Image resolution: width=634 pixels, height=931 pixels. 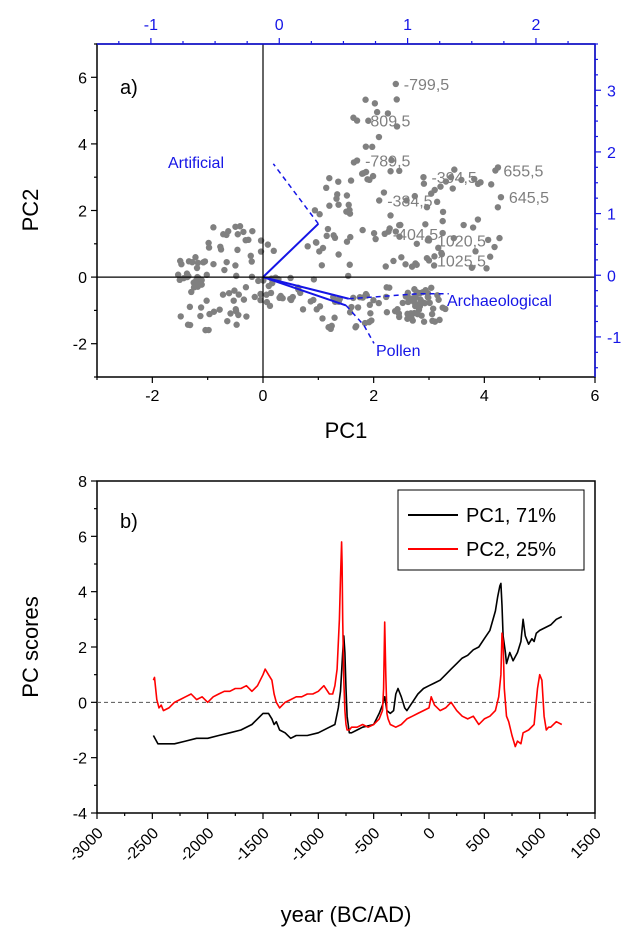 I want to click on panel-b-xlabel: year (BC/AD), so click(x=346, y=914).